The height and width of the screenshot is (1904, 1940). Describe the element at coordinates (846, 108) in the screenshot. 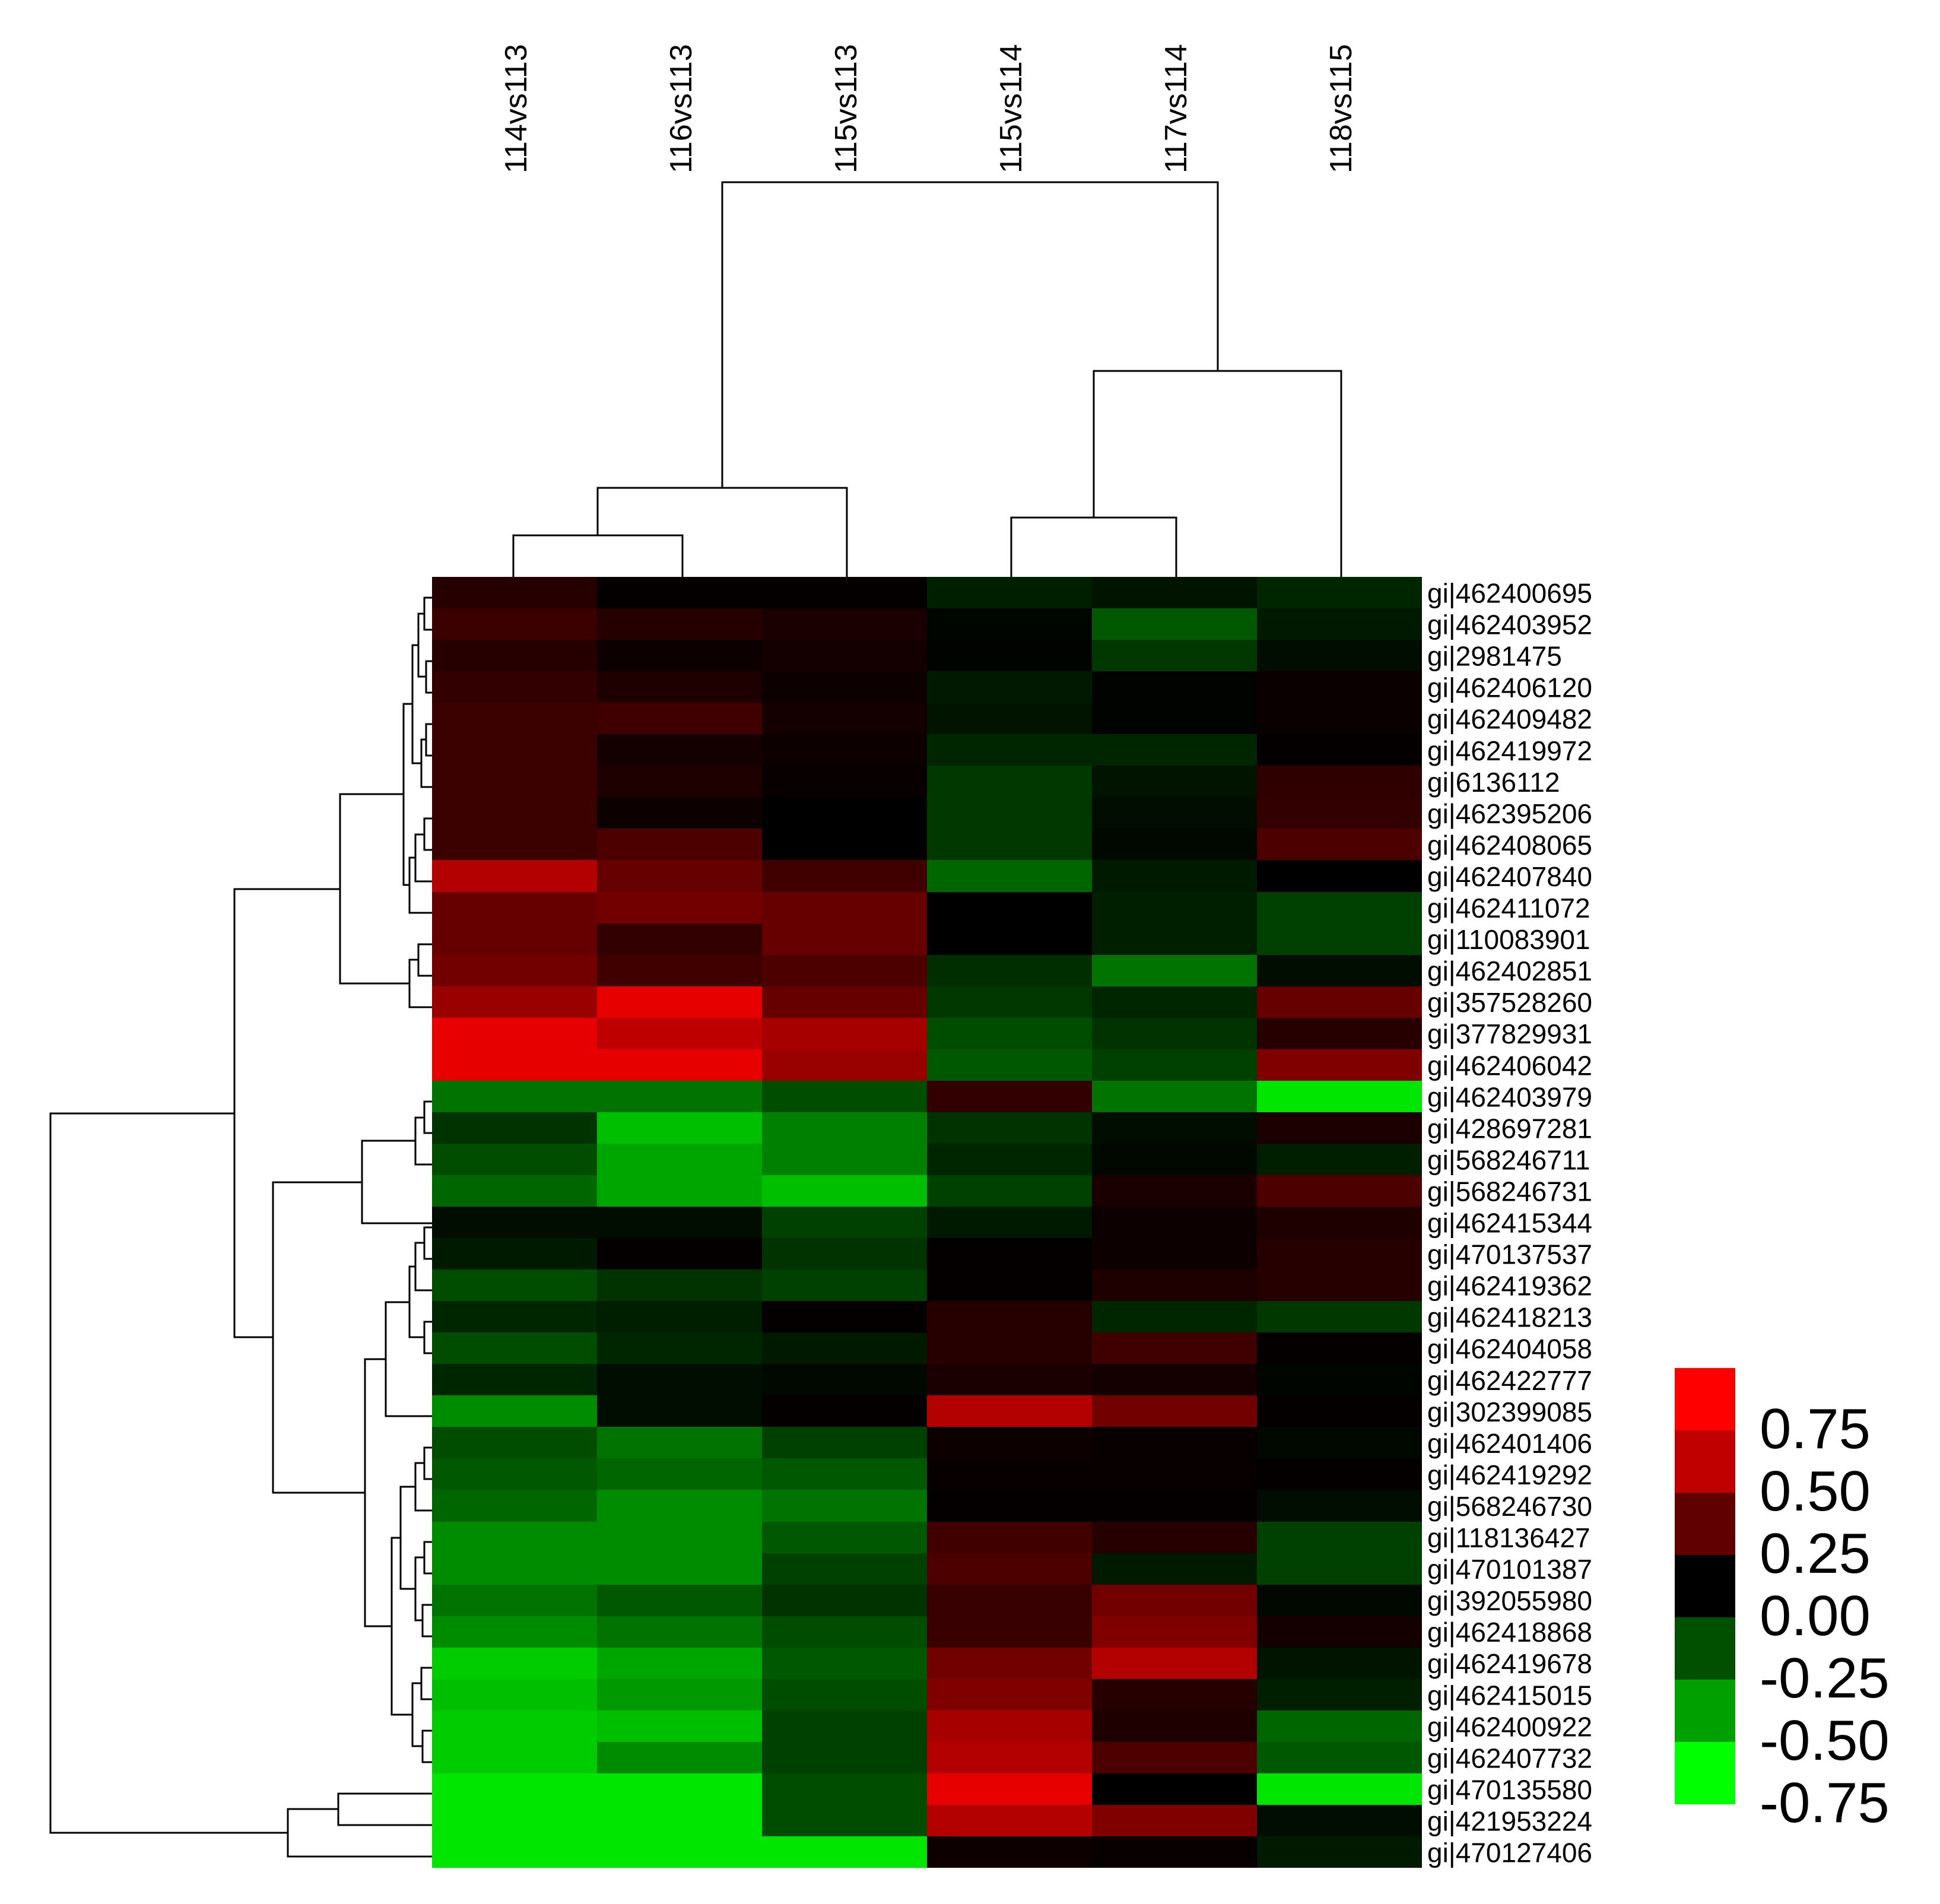

I see `column-label: 115vs113` at that location.